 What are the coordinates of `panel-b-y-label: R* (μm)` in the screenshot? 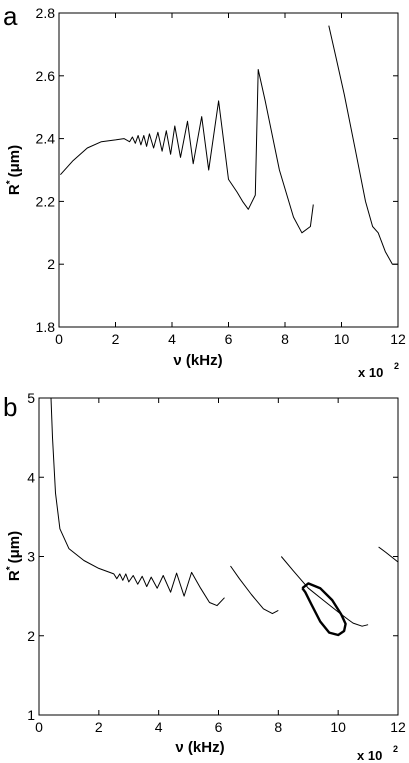 It's located at (14, 556).